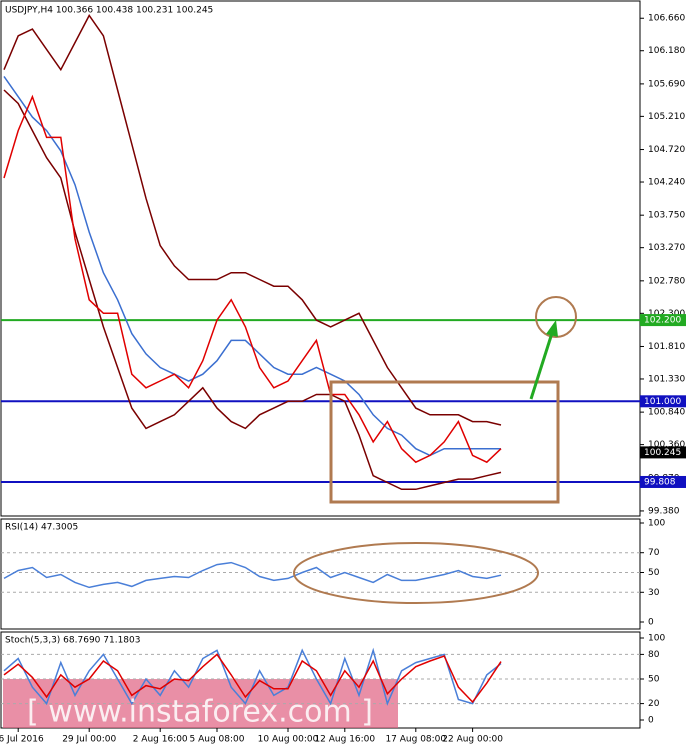 This screenshot has height=748, width=688. What do you see at coordinates (666, 183) in the screenshot?
I see `y-tick-label: 104.240` at bounding box center [666, 183].